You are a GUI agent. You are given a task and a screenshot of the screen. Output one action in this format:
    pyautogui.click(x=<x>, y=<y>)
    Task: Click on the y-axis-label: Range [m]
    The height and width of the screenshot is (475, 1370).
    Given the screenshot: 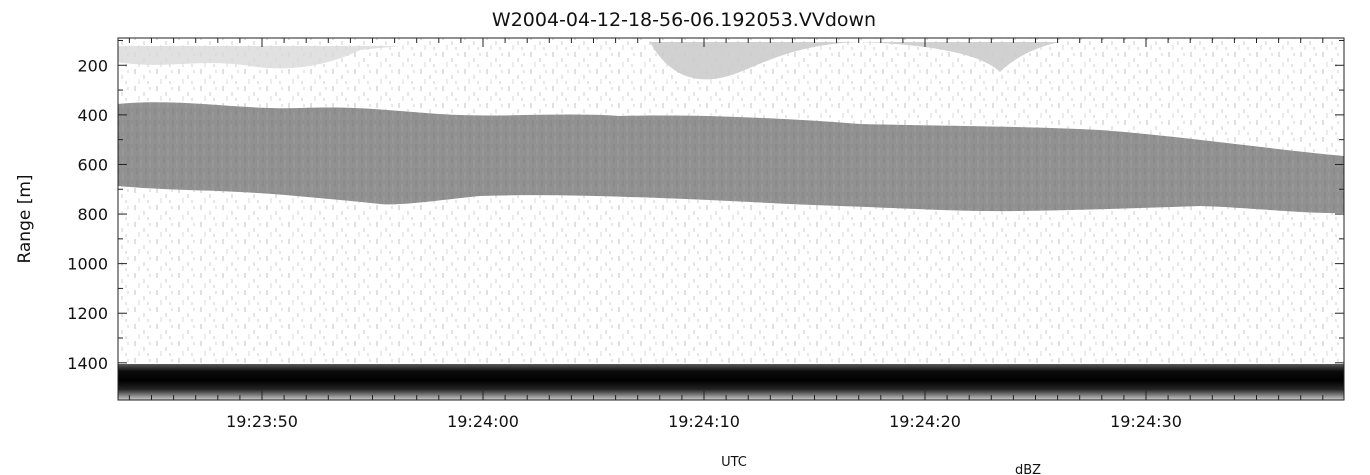 What is the action you would take?
    pyautogui.click(x=25, y=218)
    